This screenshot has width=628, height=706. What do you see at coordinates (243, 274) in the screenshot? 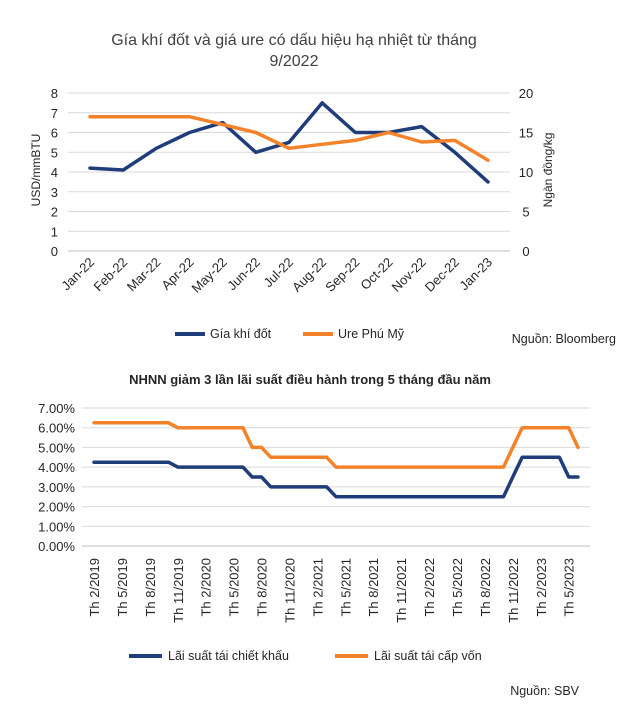
I see `chart1-x-tick-label: Jun-22` at bounding box center [243, 274].